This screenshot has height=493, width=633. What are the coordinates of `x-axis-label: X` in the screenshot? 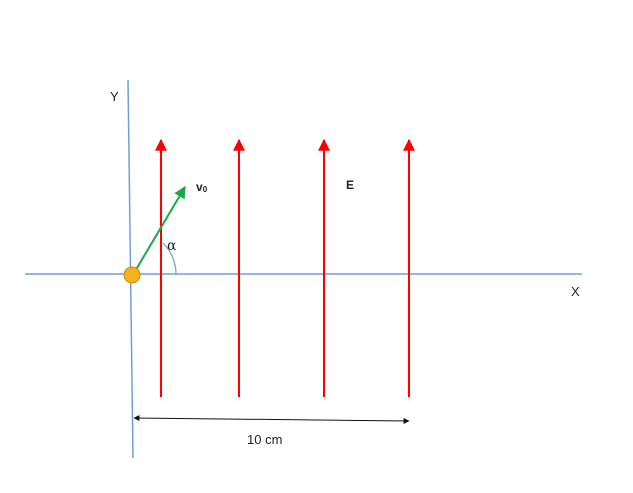 It's located at (575, 291).